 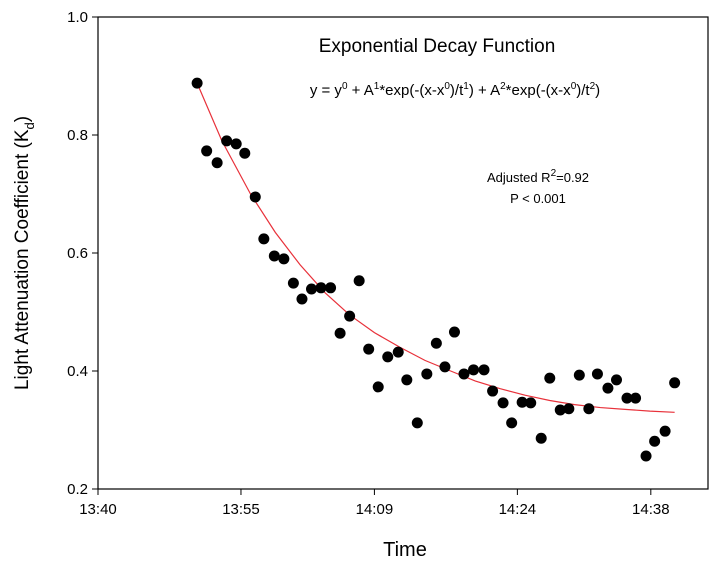 What do you see at coordinates (326, 90) in the screenshot?
I see `text-part: y = y` at bounding box center [326, 90].